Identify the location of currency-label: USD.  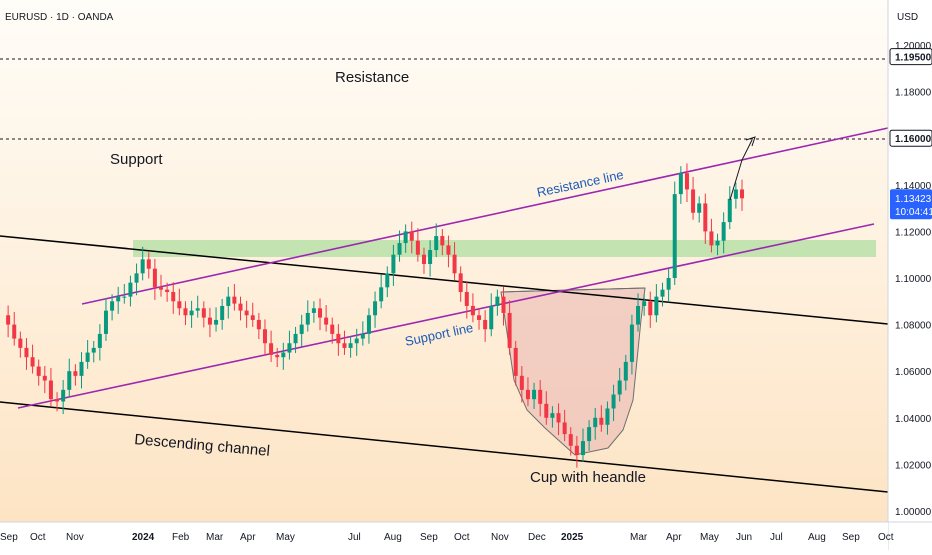
(907, 17).